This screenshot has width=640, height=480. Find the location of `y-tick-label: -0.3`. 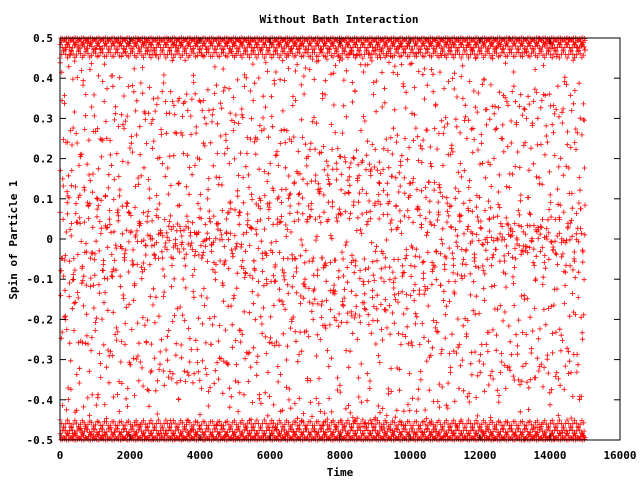

y-tick-label: -0.3 is located at coordinates (40, 360).